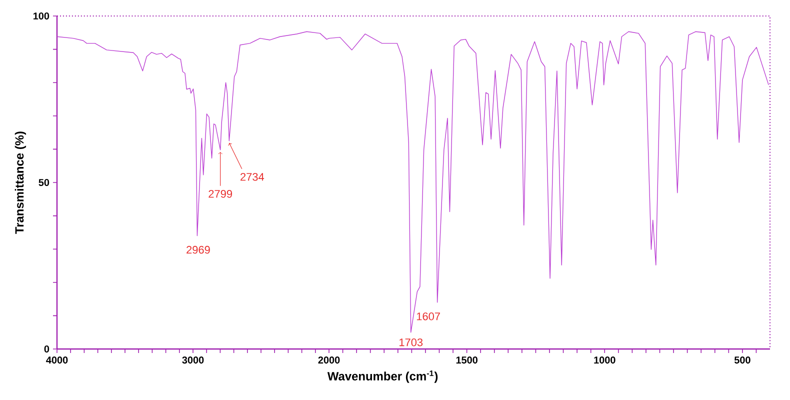  What do you see at coordinates (428, 316) in the screenshot?
I see `annotation: 1607` at bounding box center [428, 316].